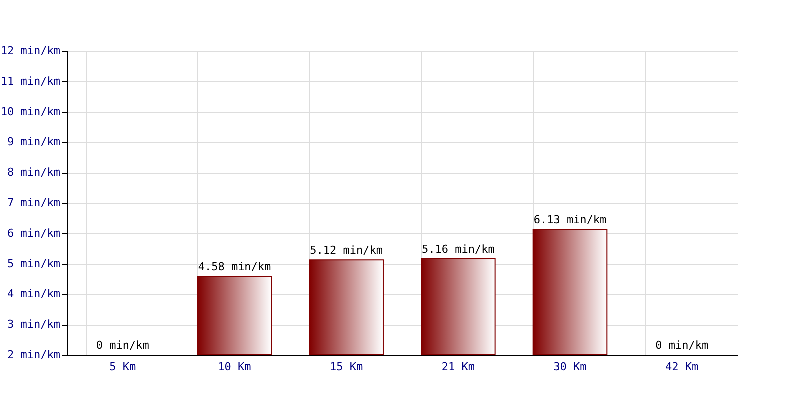 Image resolution: width=800 pixels, height=400 pixels. What do you see at coordinates (34, 294) in the screenshot?
I see `y-tick-label: 4 min/km` at bounding box center [34, 294].